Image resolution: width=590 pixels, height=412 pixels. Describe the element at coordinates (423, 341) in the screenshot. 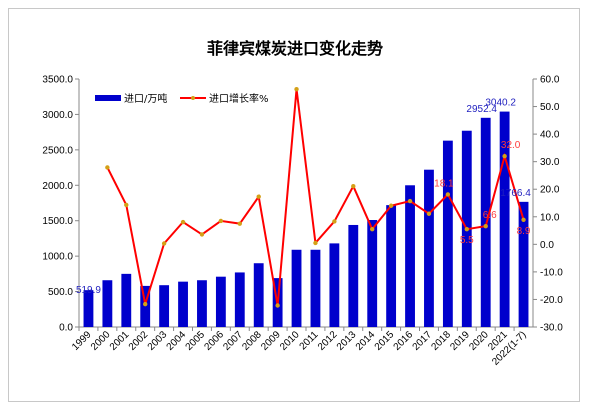

I see `x-tick-label: 2017` at that location.